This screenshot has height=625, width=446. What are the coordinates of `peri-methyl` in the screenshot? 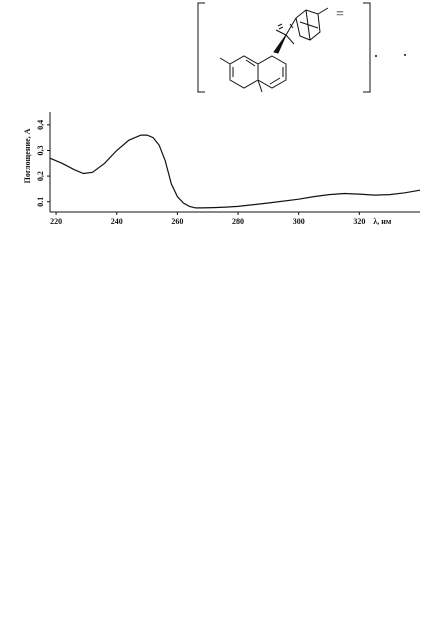 It's located at (260, 86).